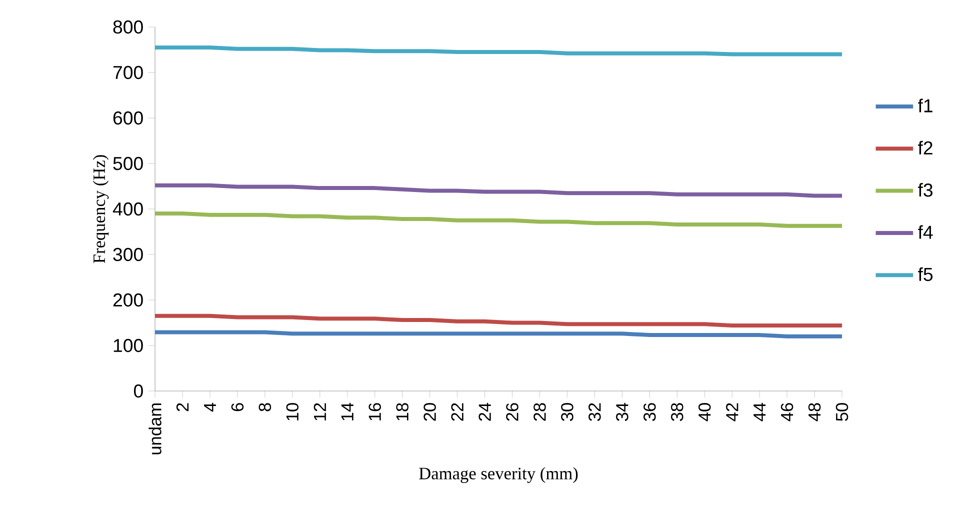 This screenshot has width=978, height=510. Describe the element at coordinates (138, 391) in the screenshot. I see `y-tick-label: 0` at that location.